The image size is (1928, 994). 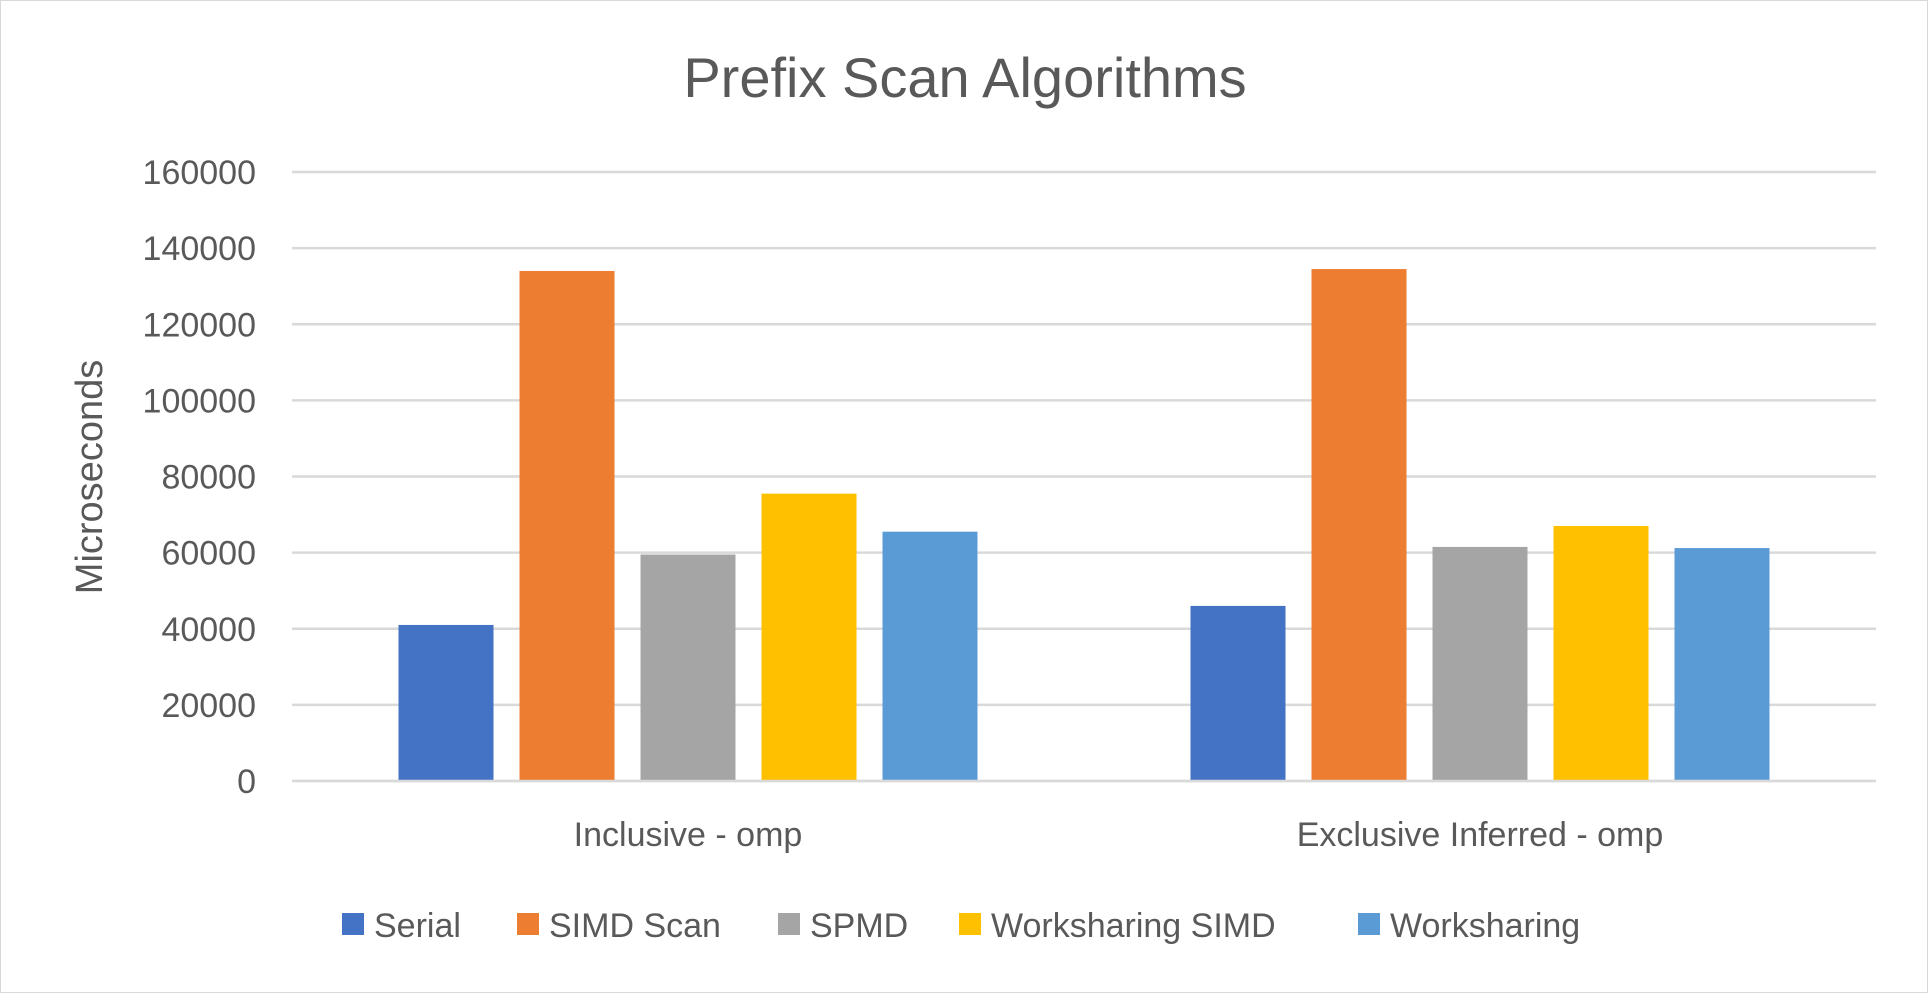 What do you see at coordinates (859, 926) in the screenshot?
I see `legend-label: SPMD` at bounding box center [859, 926].